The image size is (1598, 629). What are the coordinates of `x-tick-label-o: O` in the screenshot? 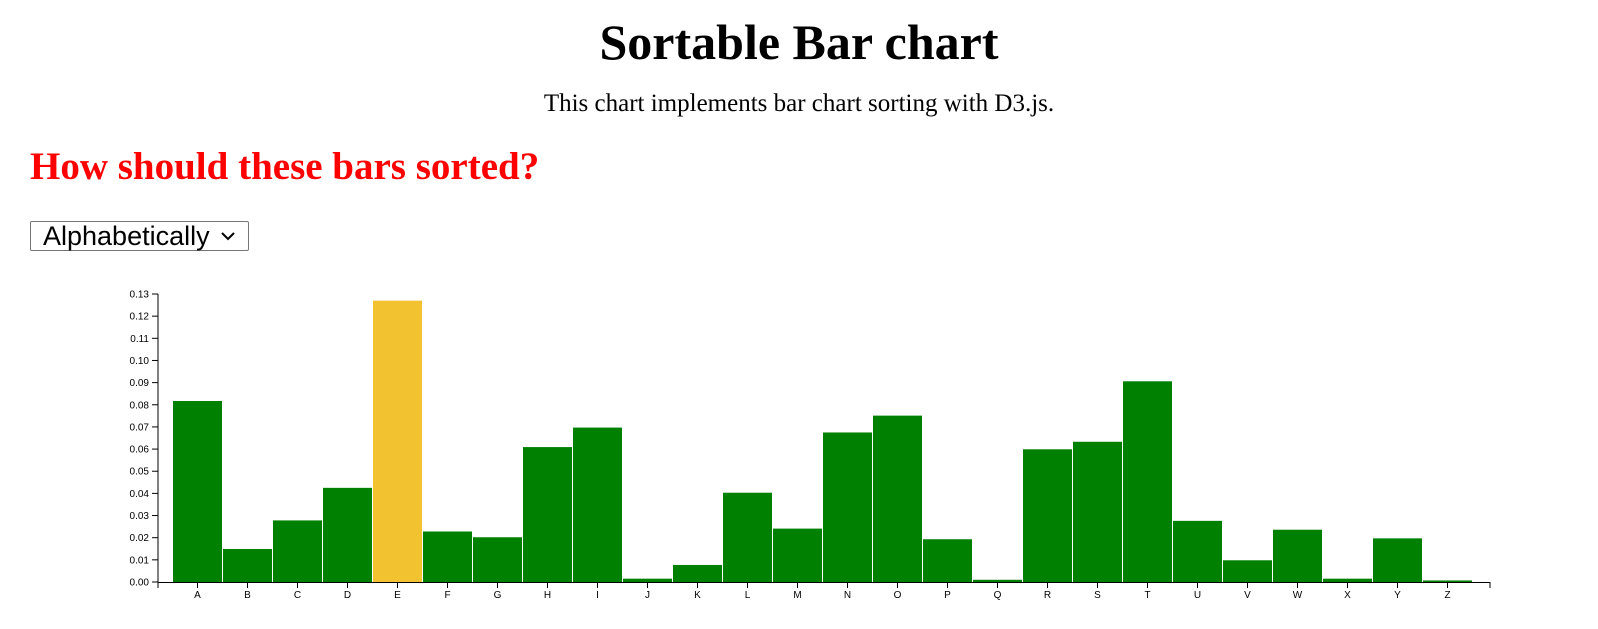 It's located at (898, 595).